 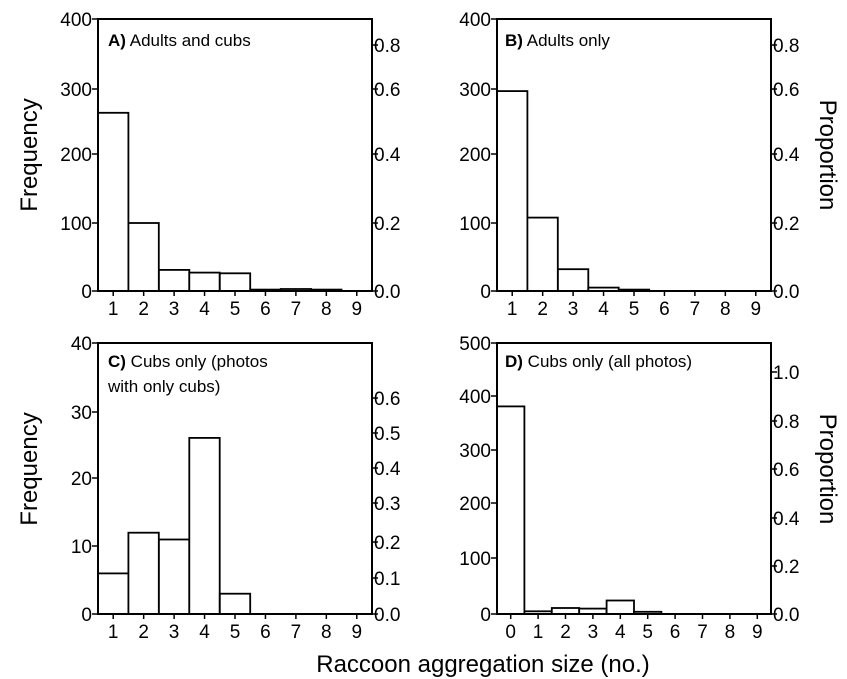 I want to click on panel-letter: B), so click(x=514, y=40).